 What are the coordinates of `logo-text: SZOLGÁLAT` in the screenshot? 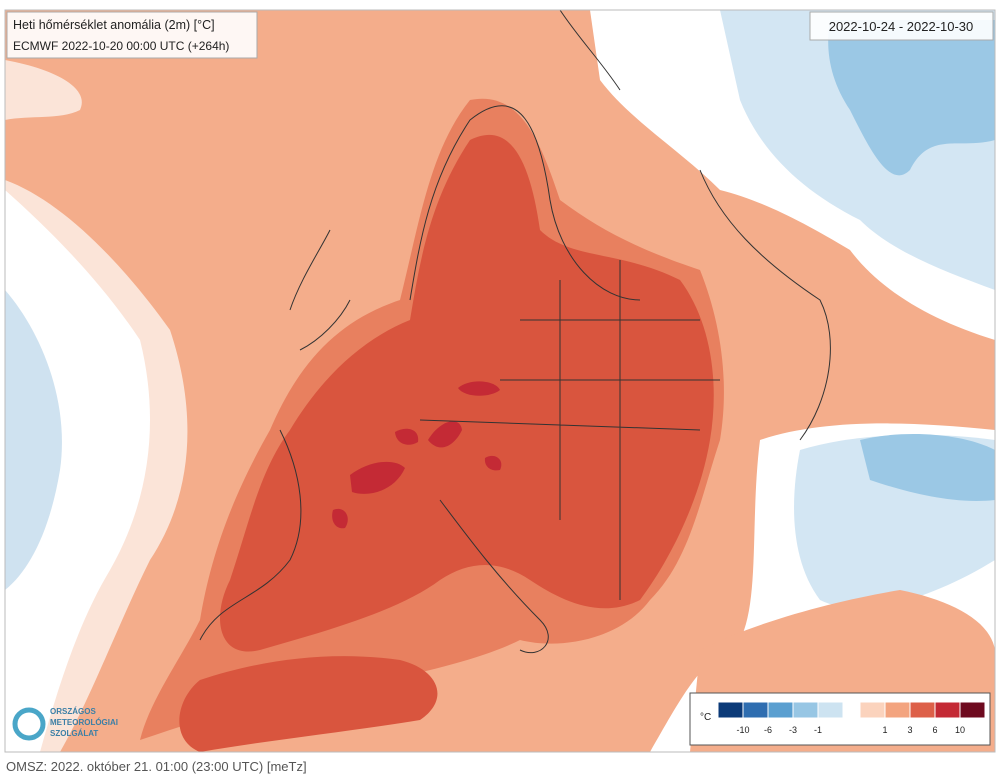 It's located at (74, 733).